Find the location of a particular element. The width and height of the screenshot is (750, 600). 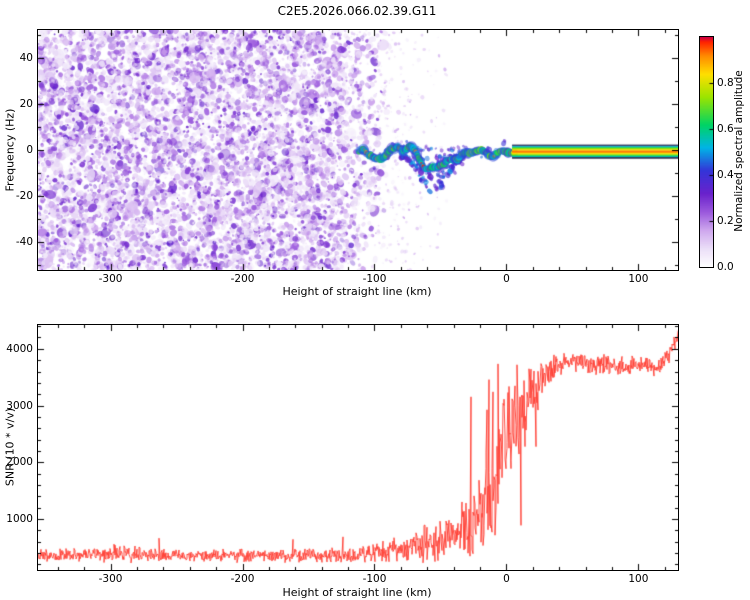

tick-label: 0.6 is located at coordinates (725, 129).